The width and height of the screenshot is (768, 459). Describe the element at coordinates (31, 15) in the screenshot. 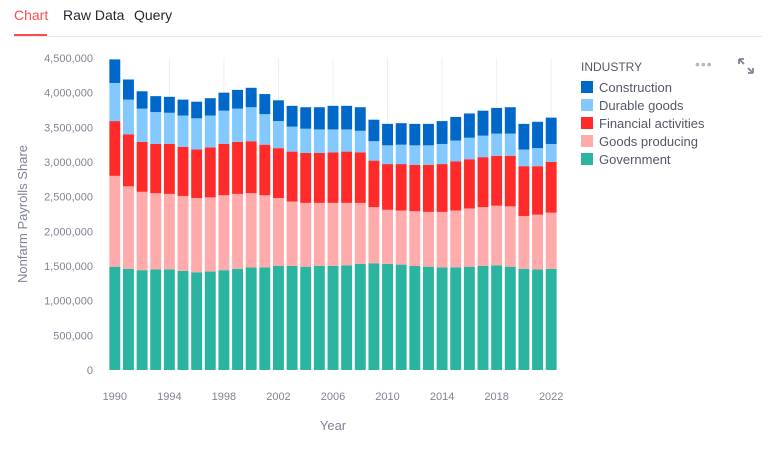

I see `tab-chart: Chart` at that location.